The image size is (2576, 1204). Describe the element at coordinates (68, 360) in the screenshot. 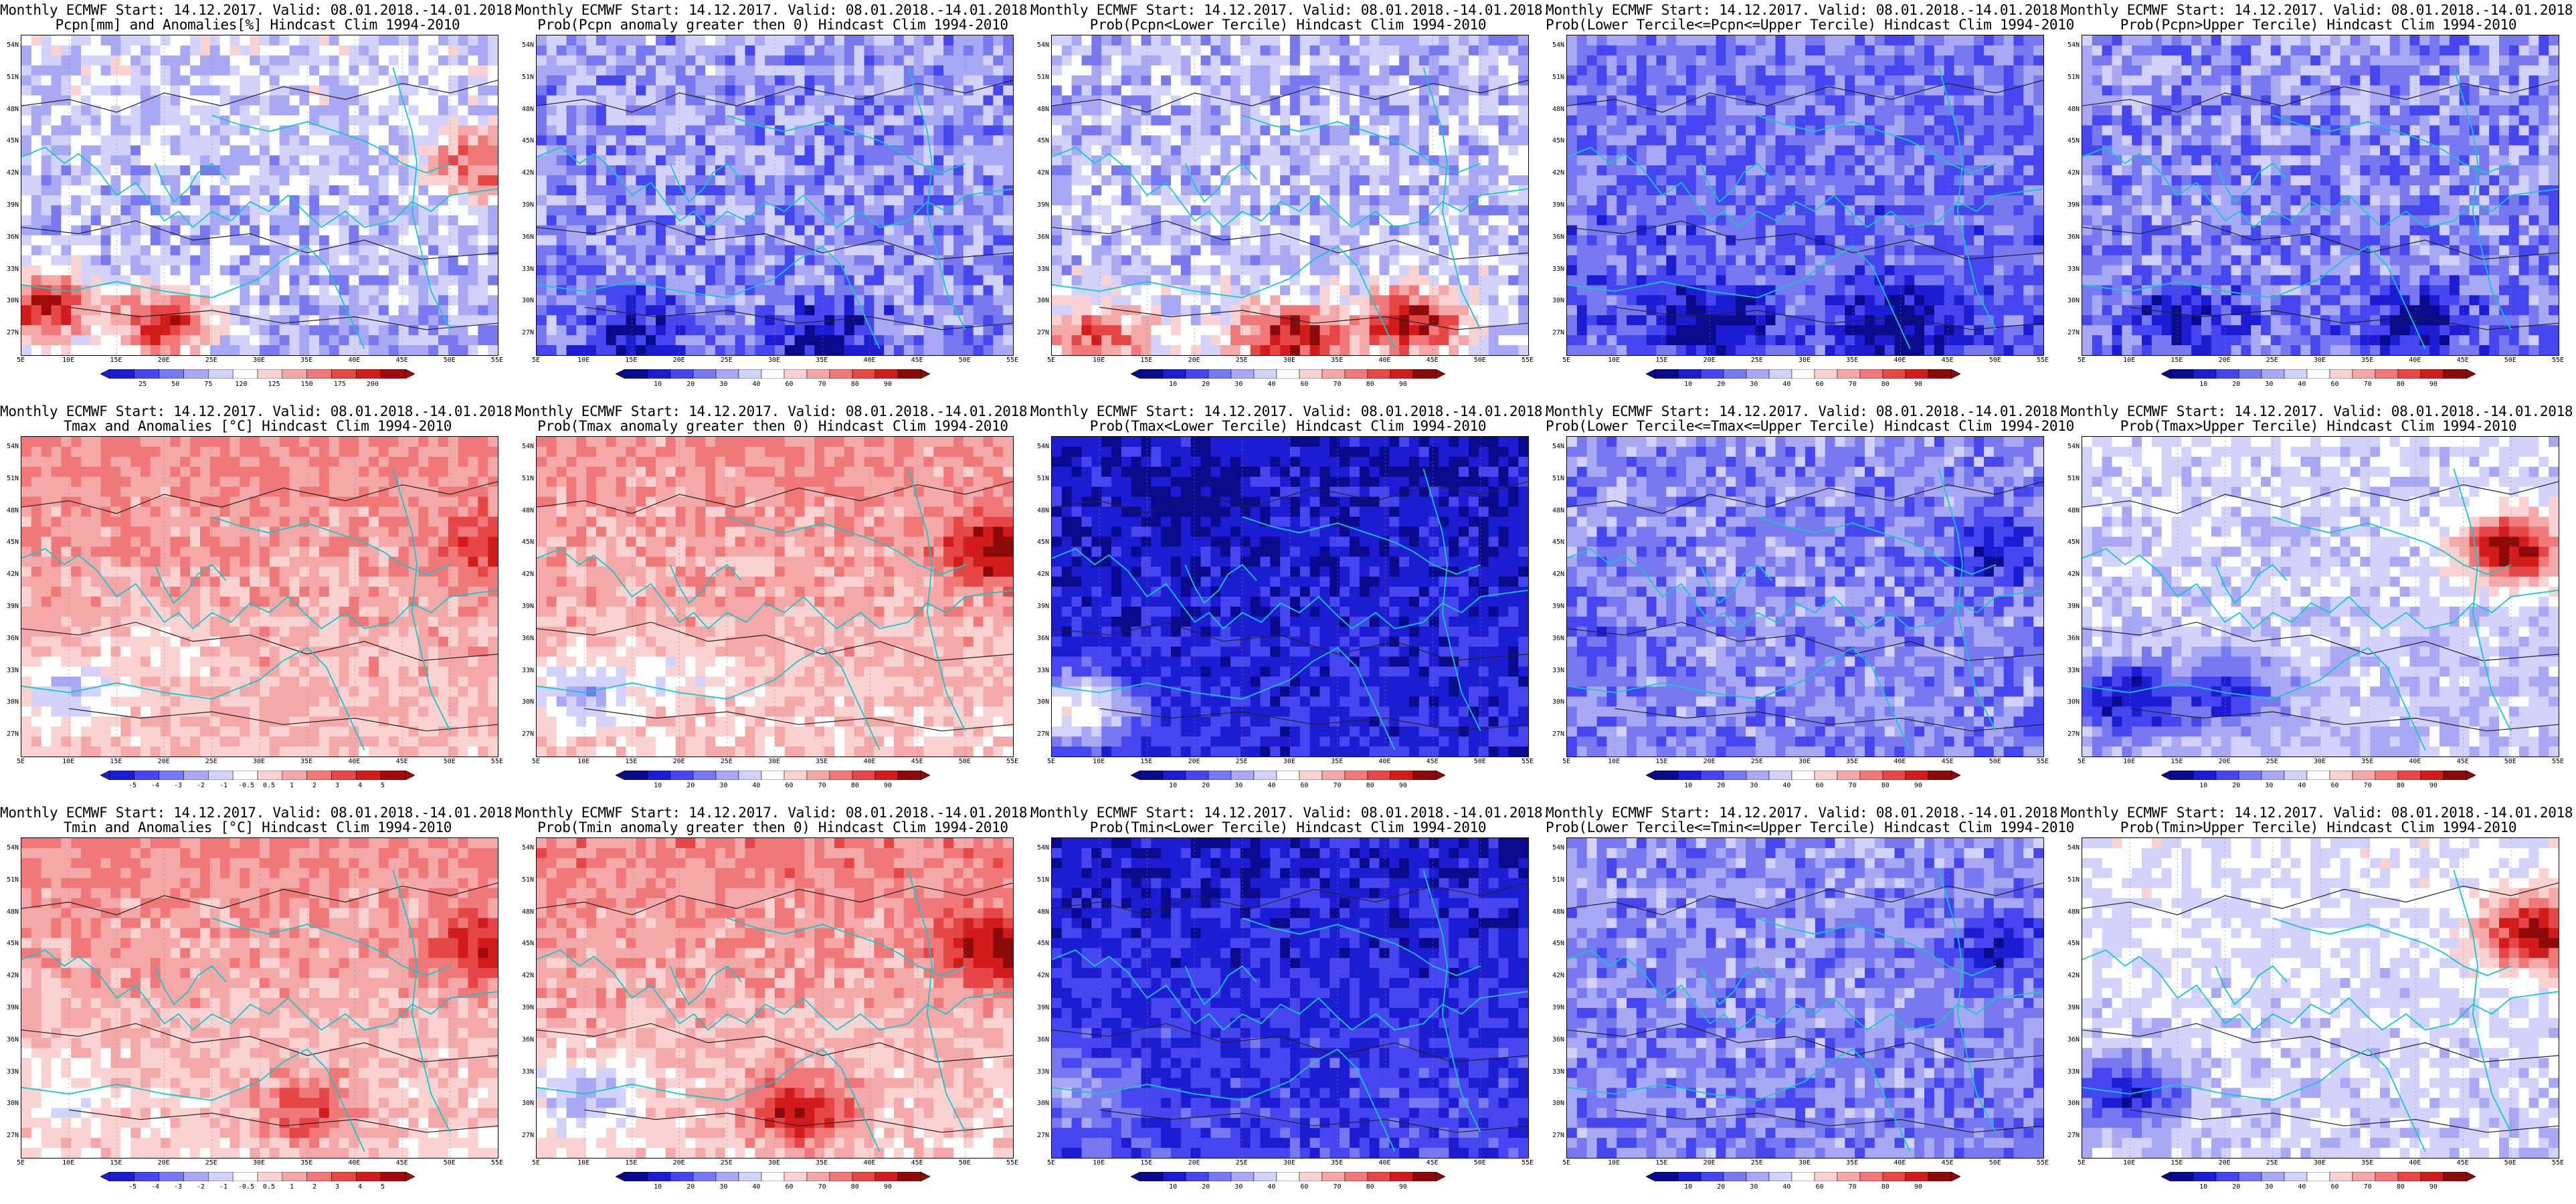

I see `x-tick-label: 10E` at that location.